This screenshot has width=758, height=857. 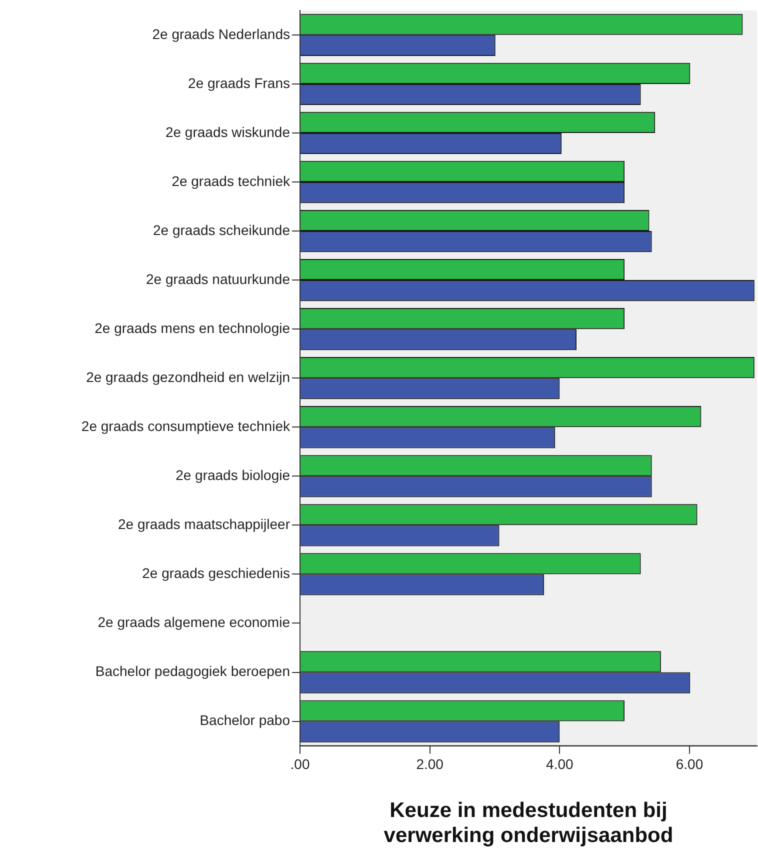 I want to click on y-tick-label: 2e graads biologie, so click(x=233, y=475).